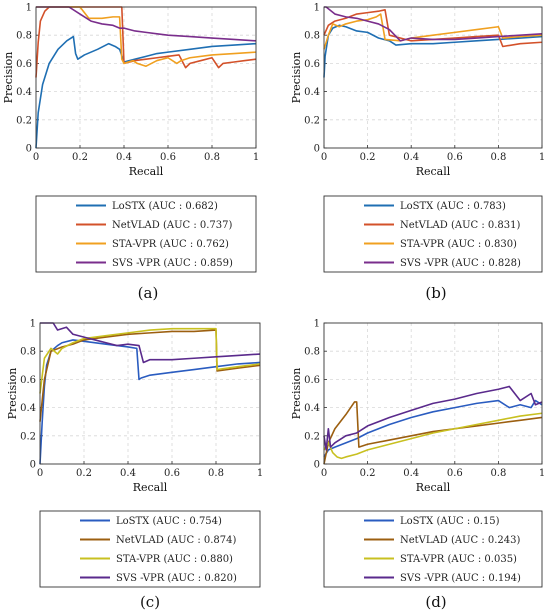 The width and height of the screenshot is (550, 614). Describe the element at coordinates (460, 225) in the screenshot. I see `legend-label-2: NetVLAD (AUC : 0.831)` at that location.